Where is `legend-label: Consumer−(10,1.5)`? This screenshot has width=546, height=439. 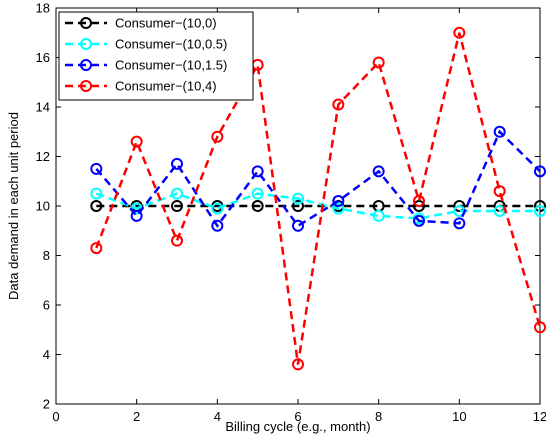
legend-label: Consumer−(10,1.5) is located at coordinates (171, 65).